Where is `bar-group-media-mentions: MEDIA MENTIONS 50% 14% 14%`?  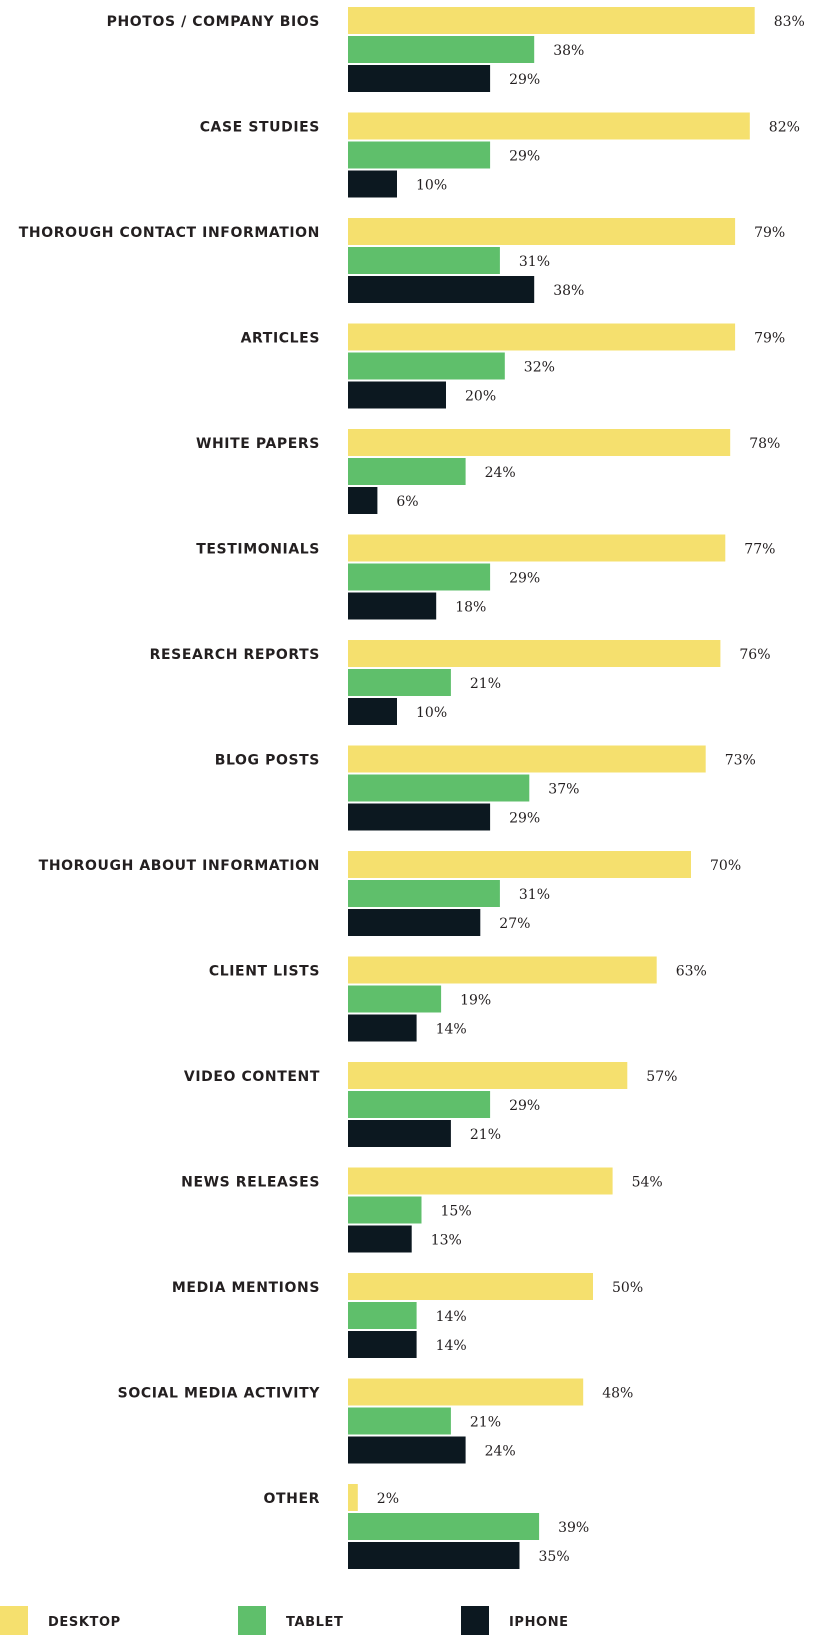
bar-group-media-mentions: MEDIA MENTIONS 50% 14% 14% is located at coordinates (407, 1315).